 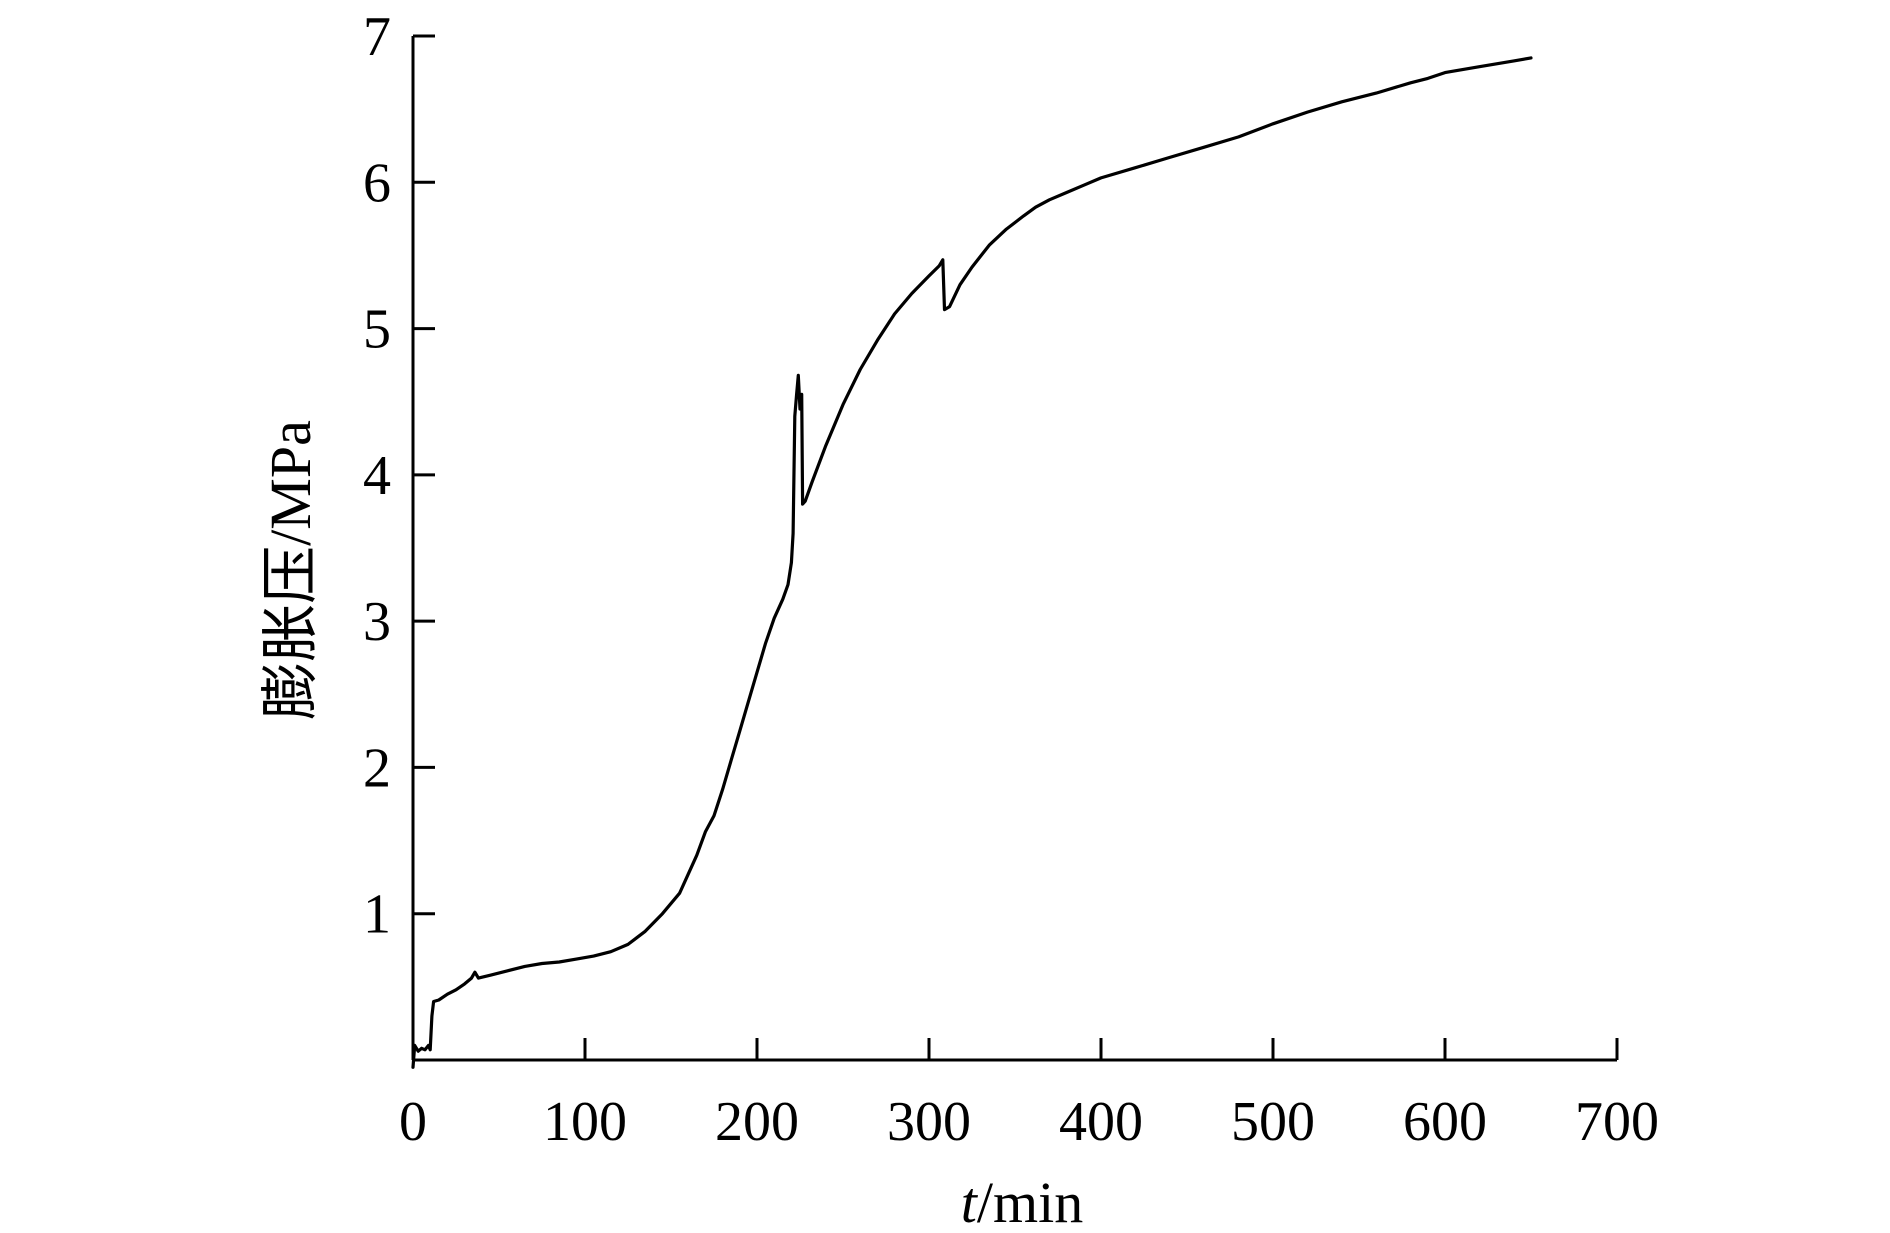 What do you see at coordinates (290, 570) in the screenshot?
I see `y-axis-label: 膨胀压/MPa` at bounding box center [290, 570].